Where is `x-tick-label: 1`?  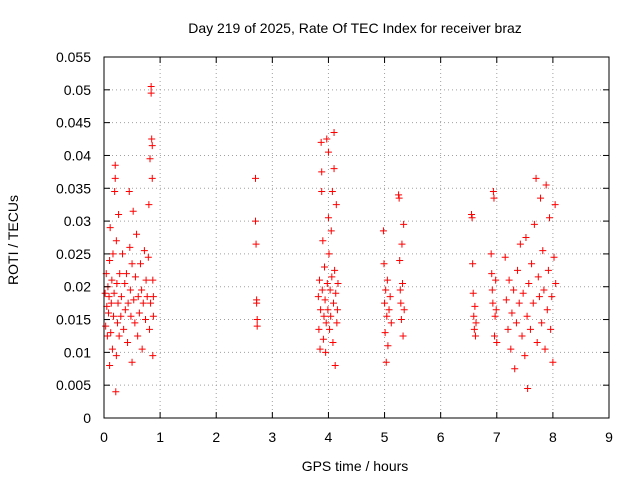 x-tick-label: 1 is located at coordinates (160, 437).